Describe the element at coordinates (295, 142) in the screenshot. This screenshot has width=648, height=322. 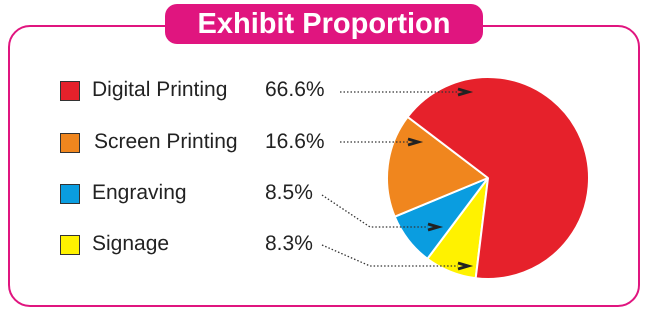
I see `data-label: 16.6%` at that location.